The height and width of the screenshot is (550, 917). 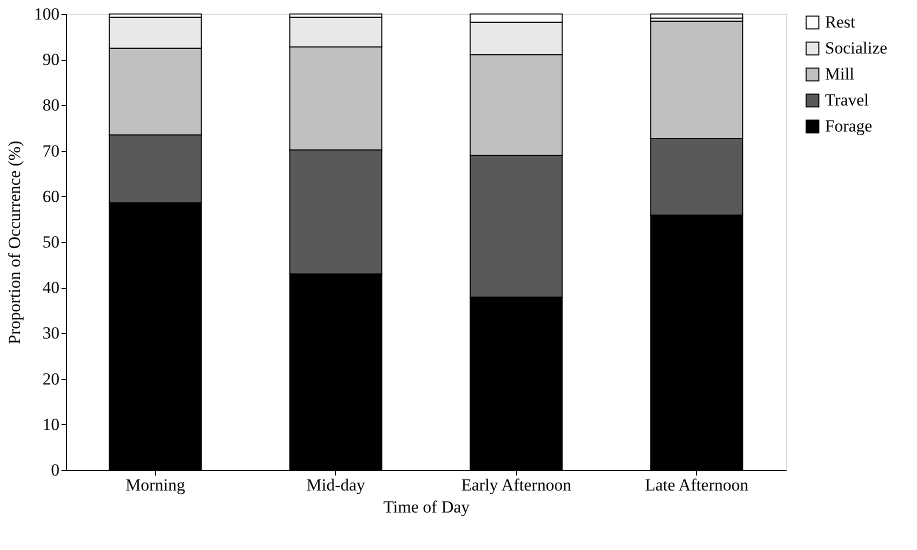 I want to click on bar, so click(x=697, y=16).